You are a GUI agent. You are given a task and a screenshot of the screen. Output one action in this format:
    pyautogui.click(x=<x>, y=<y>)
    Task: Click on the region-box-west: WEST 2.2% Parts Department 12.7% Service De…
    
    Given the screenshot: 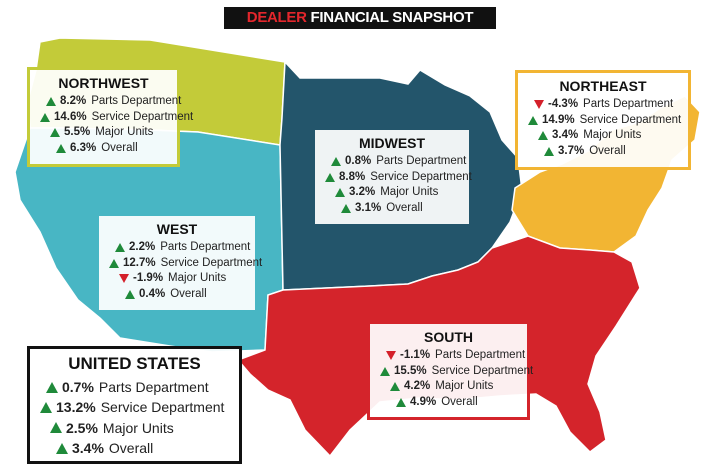 What is the action you would take?
    pyautogui.click(x=179, y=263)
    